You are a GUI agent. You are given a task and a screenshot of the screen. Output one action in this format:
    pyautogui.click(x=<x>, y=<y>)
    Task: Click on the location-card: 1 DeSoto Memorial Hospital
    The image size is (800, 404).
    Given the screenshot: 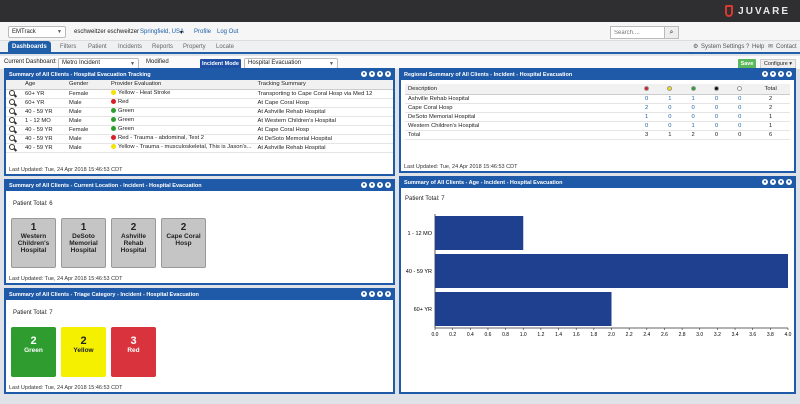 What is the action you would take?
    pyautogui.click(x=83, y=243)
    